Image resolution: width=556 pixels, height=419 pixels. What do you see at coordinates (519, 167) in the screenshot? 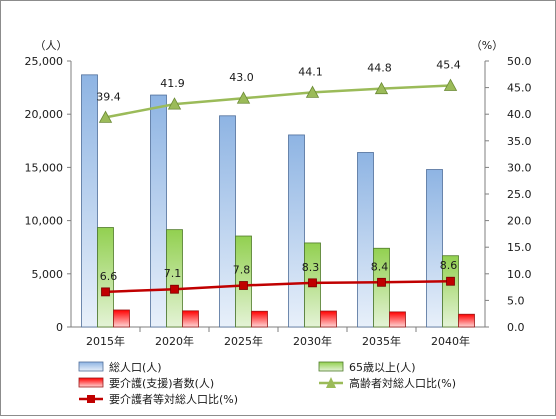
I see `right-tick-label: 30.0` at bounding box center [519, 167].